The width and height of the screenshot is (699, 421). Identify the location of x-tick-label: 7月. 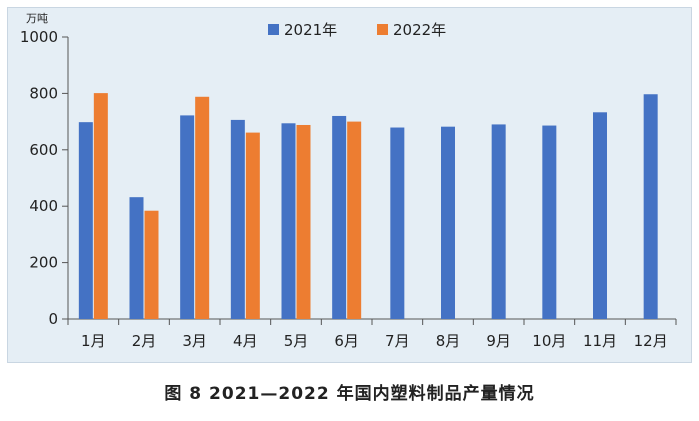
(397, 341).